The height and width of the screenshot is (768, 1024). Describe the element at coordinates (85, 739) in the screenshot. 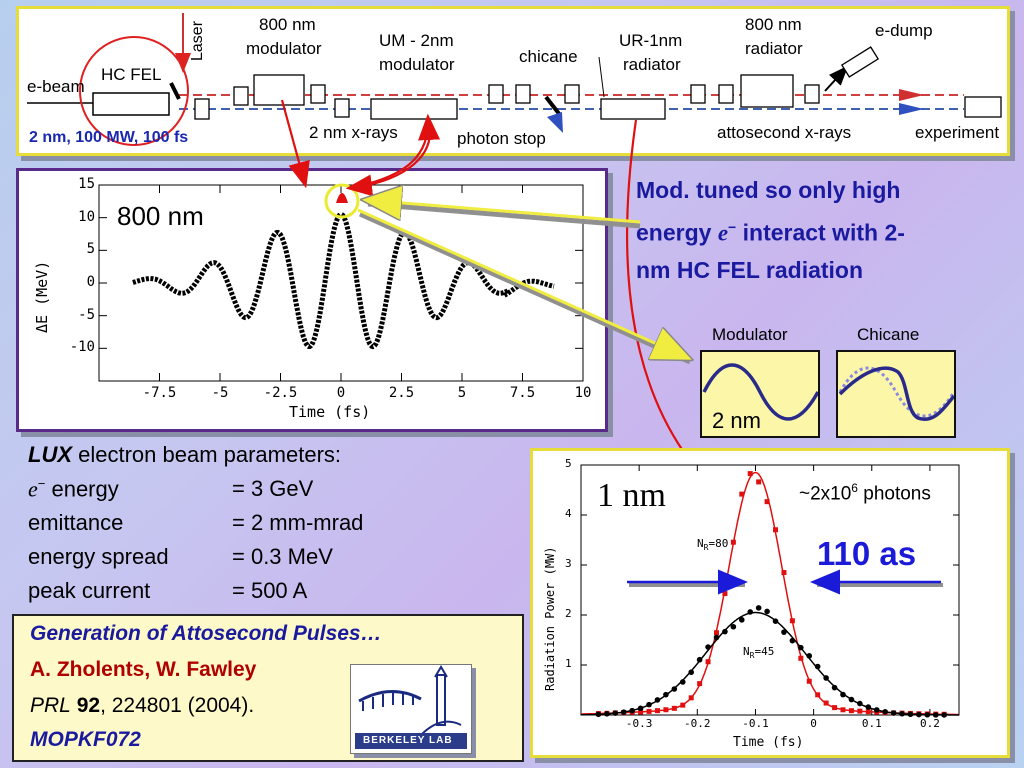

I see `ref-code: MOPKF072` at that location.